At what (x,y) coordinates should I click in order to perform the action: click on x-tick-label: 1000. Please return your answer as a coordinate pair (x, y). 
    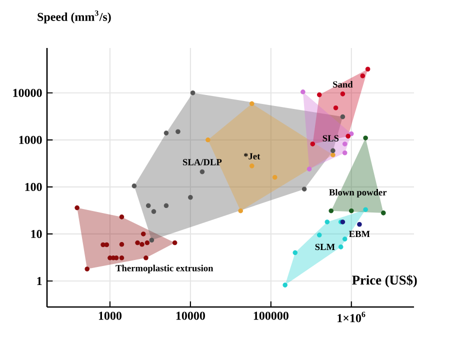
    Looking at the image, I should click on (110, 316).